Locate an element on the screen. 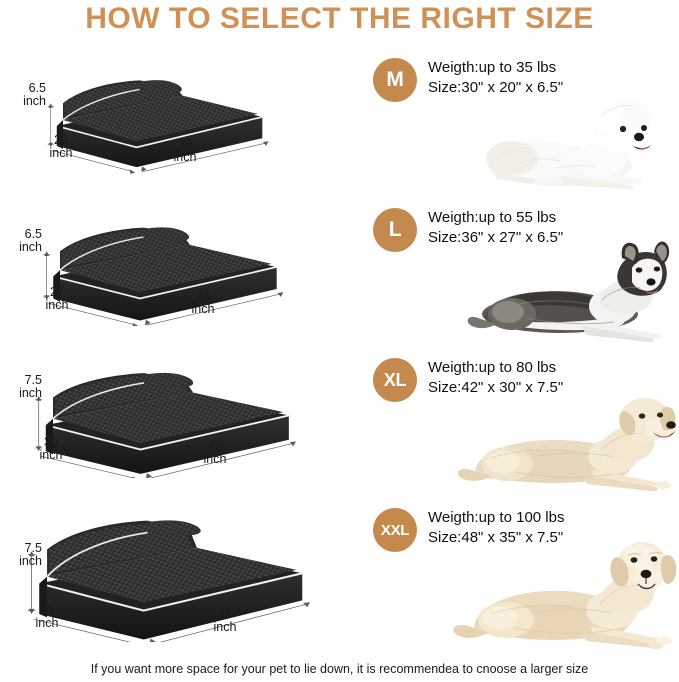 The image size is (679, 682). dimensions-line: Size:48" x 35" x 7.5" is located at coordinates (496, 537).